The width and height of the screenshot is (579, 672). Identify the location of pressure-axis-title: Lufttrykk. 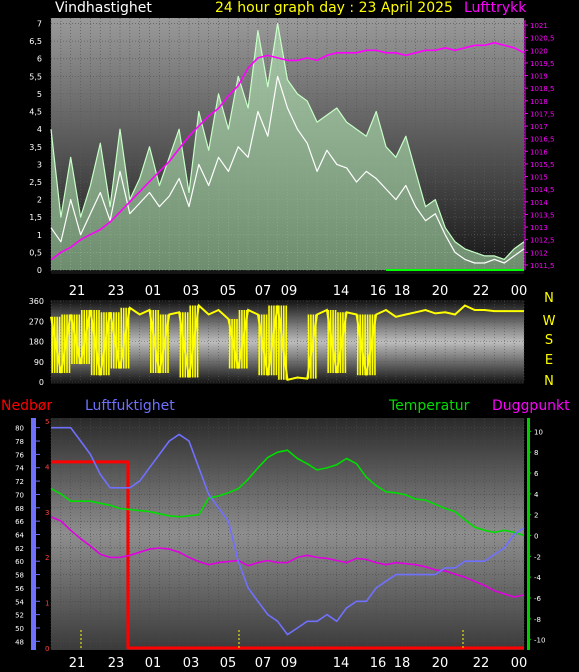
(495, 8).